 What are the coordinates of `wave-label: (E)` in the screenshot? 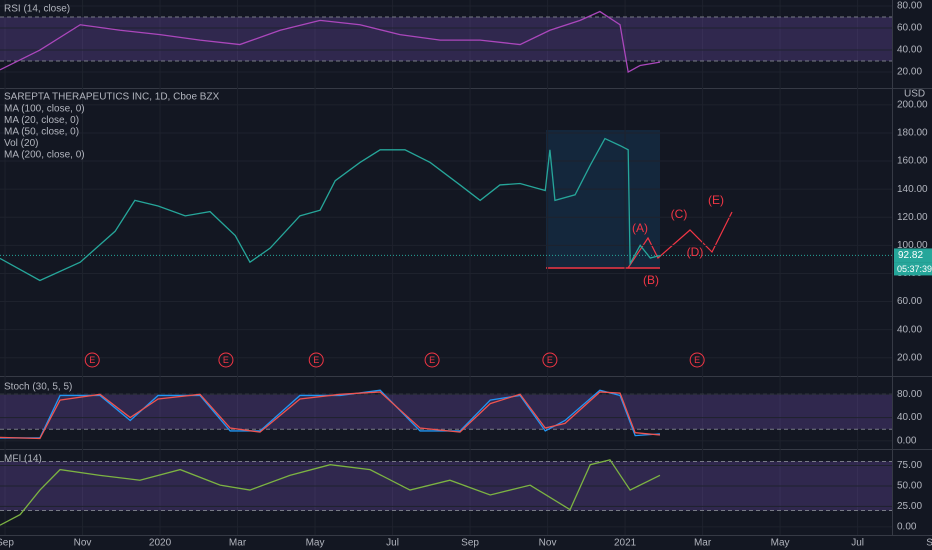 It's located at (716, 200).